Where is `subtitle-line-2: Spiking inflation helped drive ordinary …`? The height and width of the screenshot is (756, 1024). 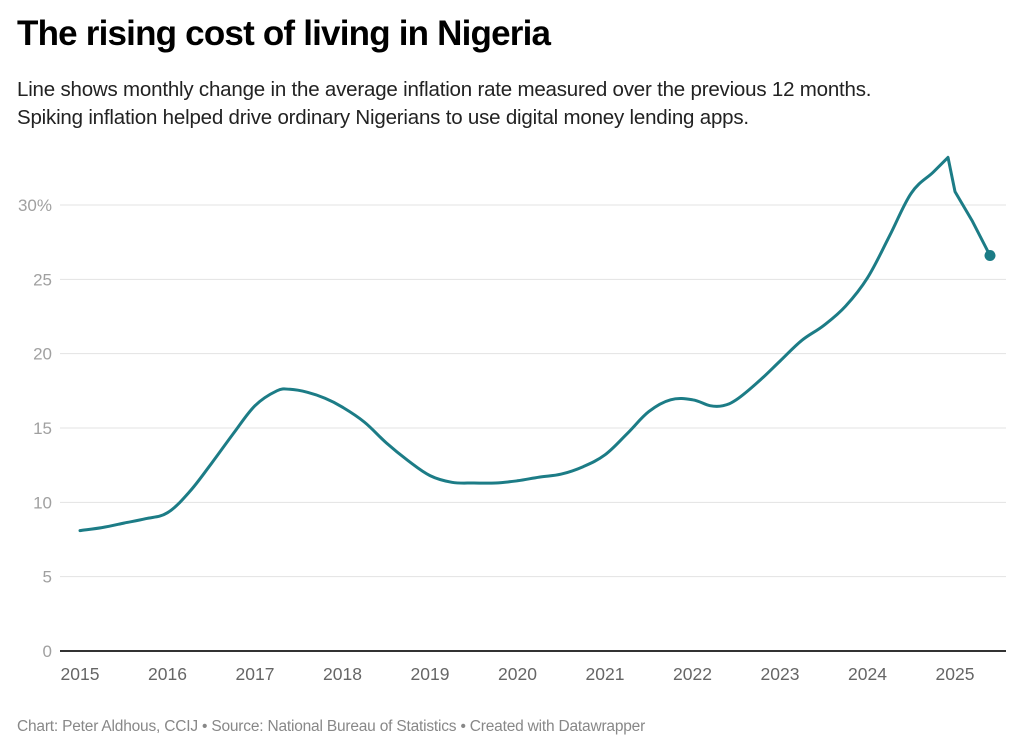 subtitle-line-2: Spiking inflation helped drive ordinary … is located at coordinates (383, 117).